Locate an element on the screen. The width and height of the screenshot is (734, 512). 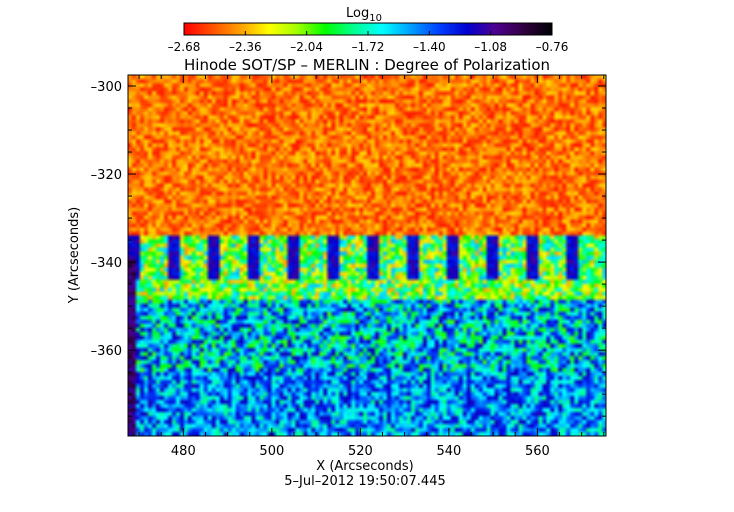
colorbar-tick-label: –0.76 is located at coordinates (552, 47).